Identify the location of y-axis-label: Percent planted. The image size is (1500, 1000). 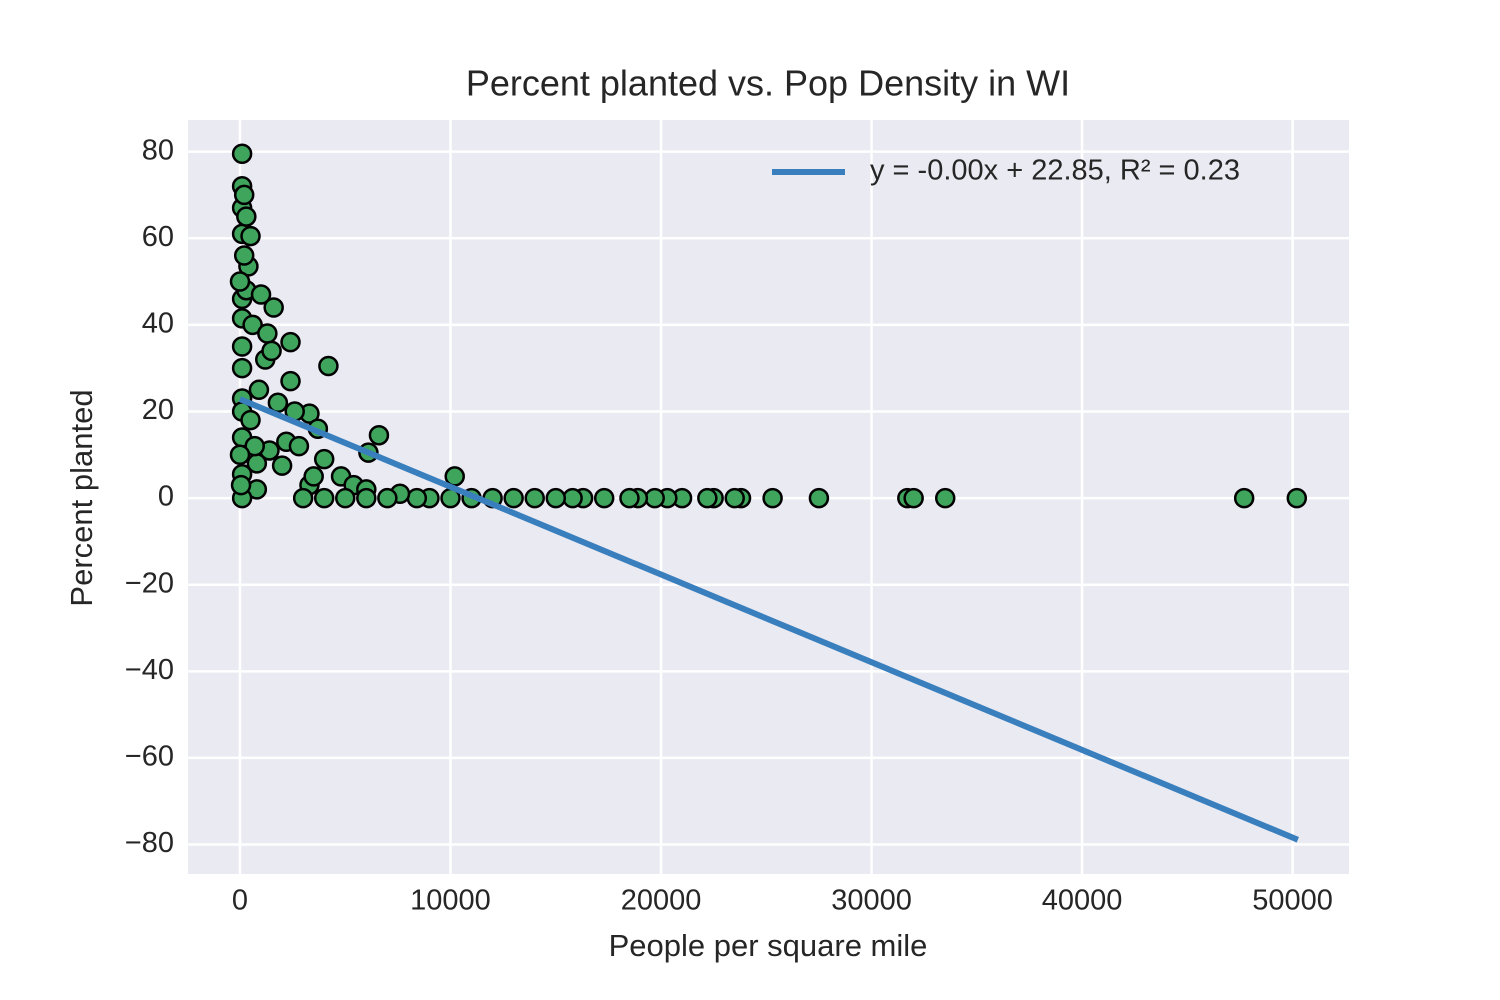
(81, 497).